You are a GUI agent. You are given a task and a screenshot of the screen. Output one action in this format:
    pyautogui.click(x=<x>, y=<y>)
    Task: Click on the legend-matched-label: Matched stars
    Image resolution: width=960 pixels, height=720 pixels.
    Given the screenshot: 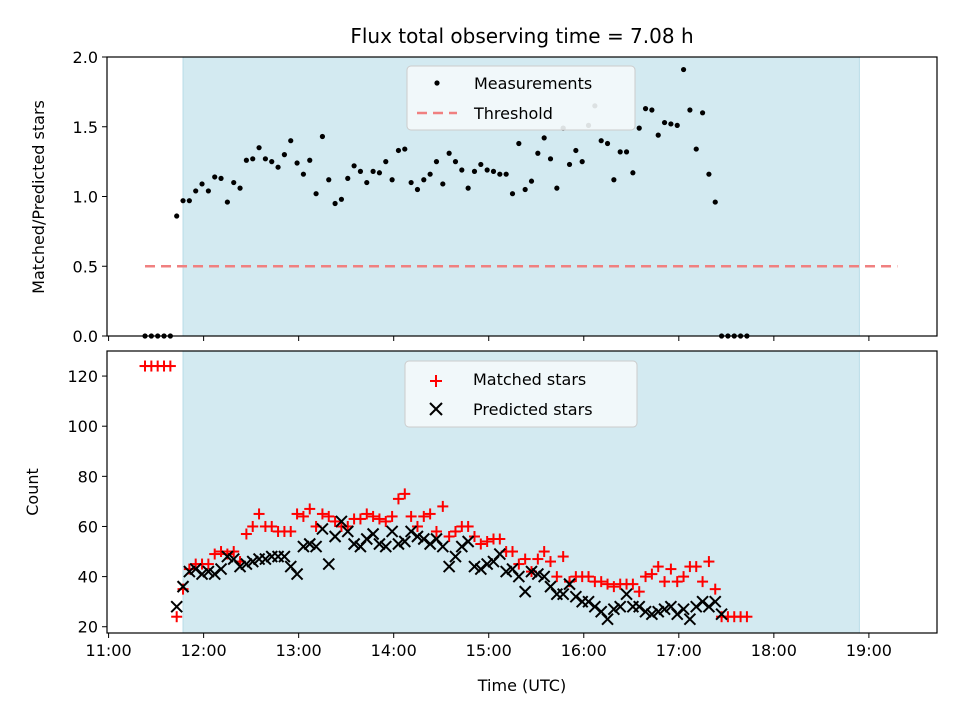 What is the action you would take?
    pyautogui.click(x=529, y=379)
    